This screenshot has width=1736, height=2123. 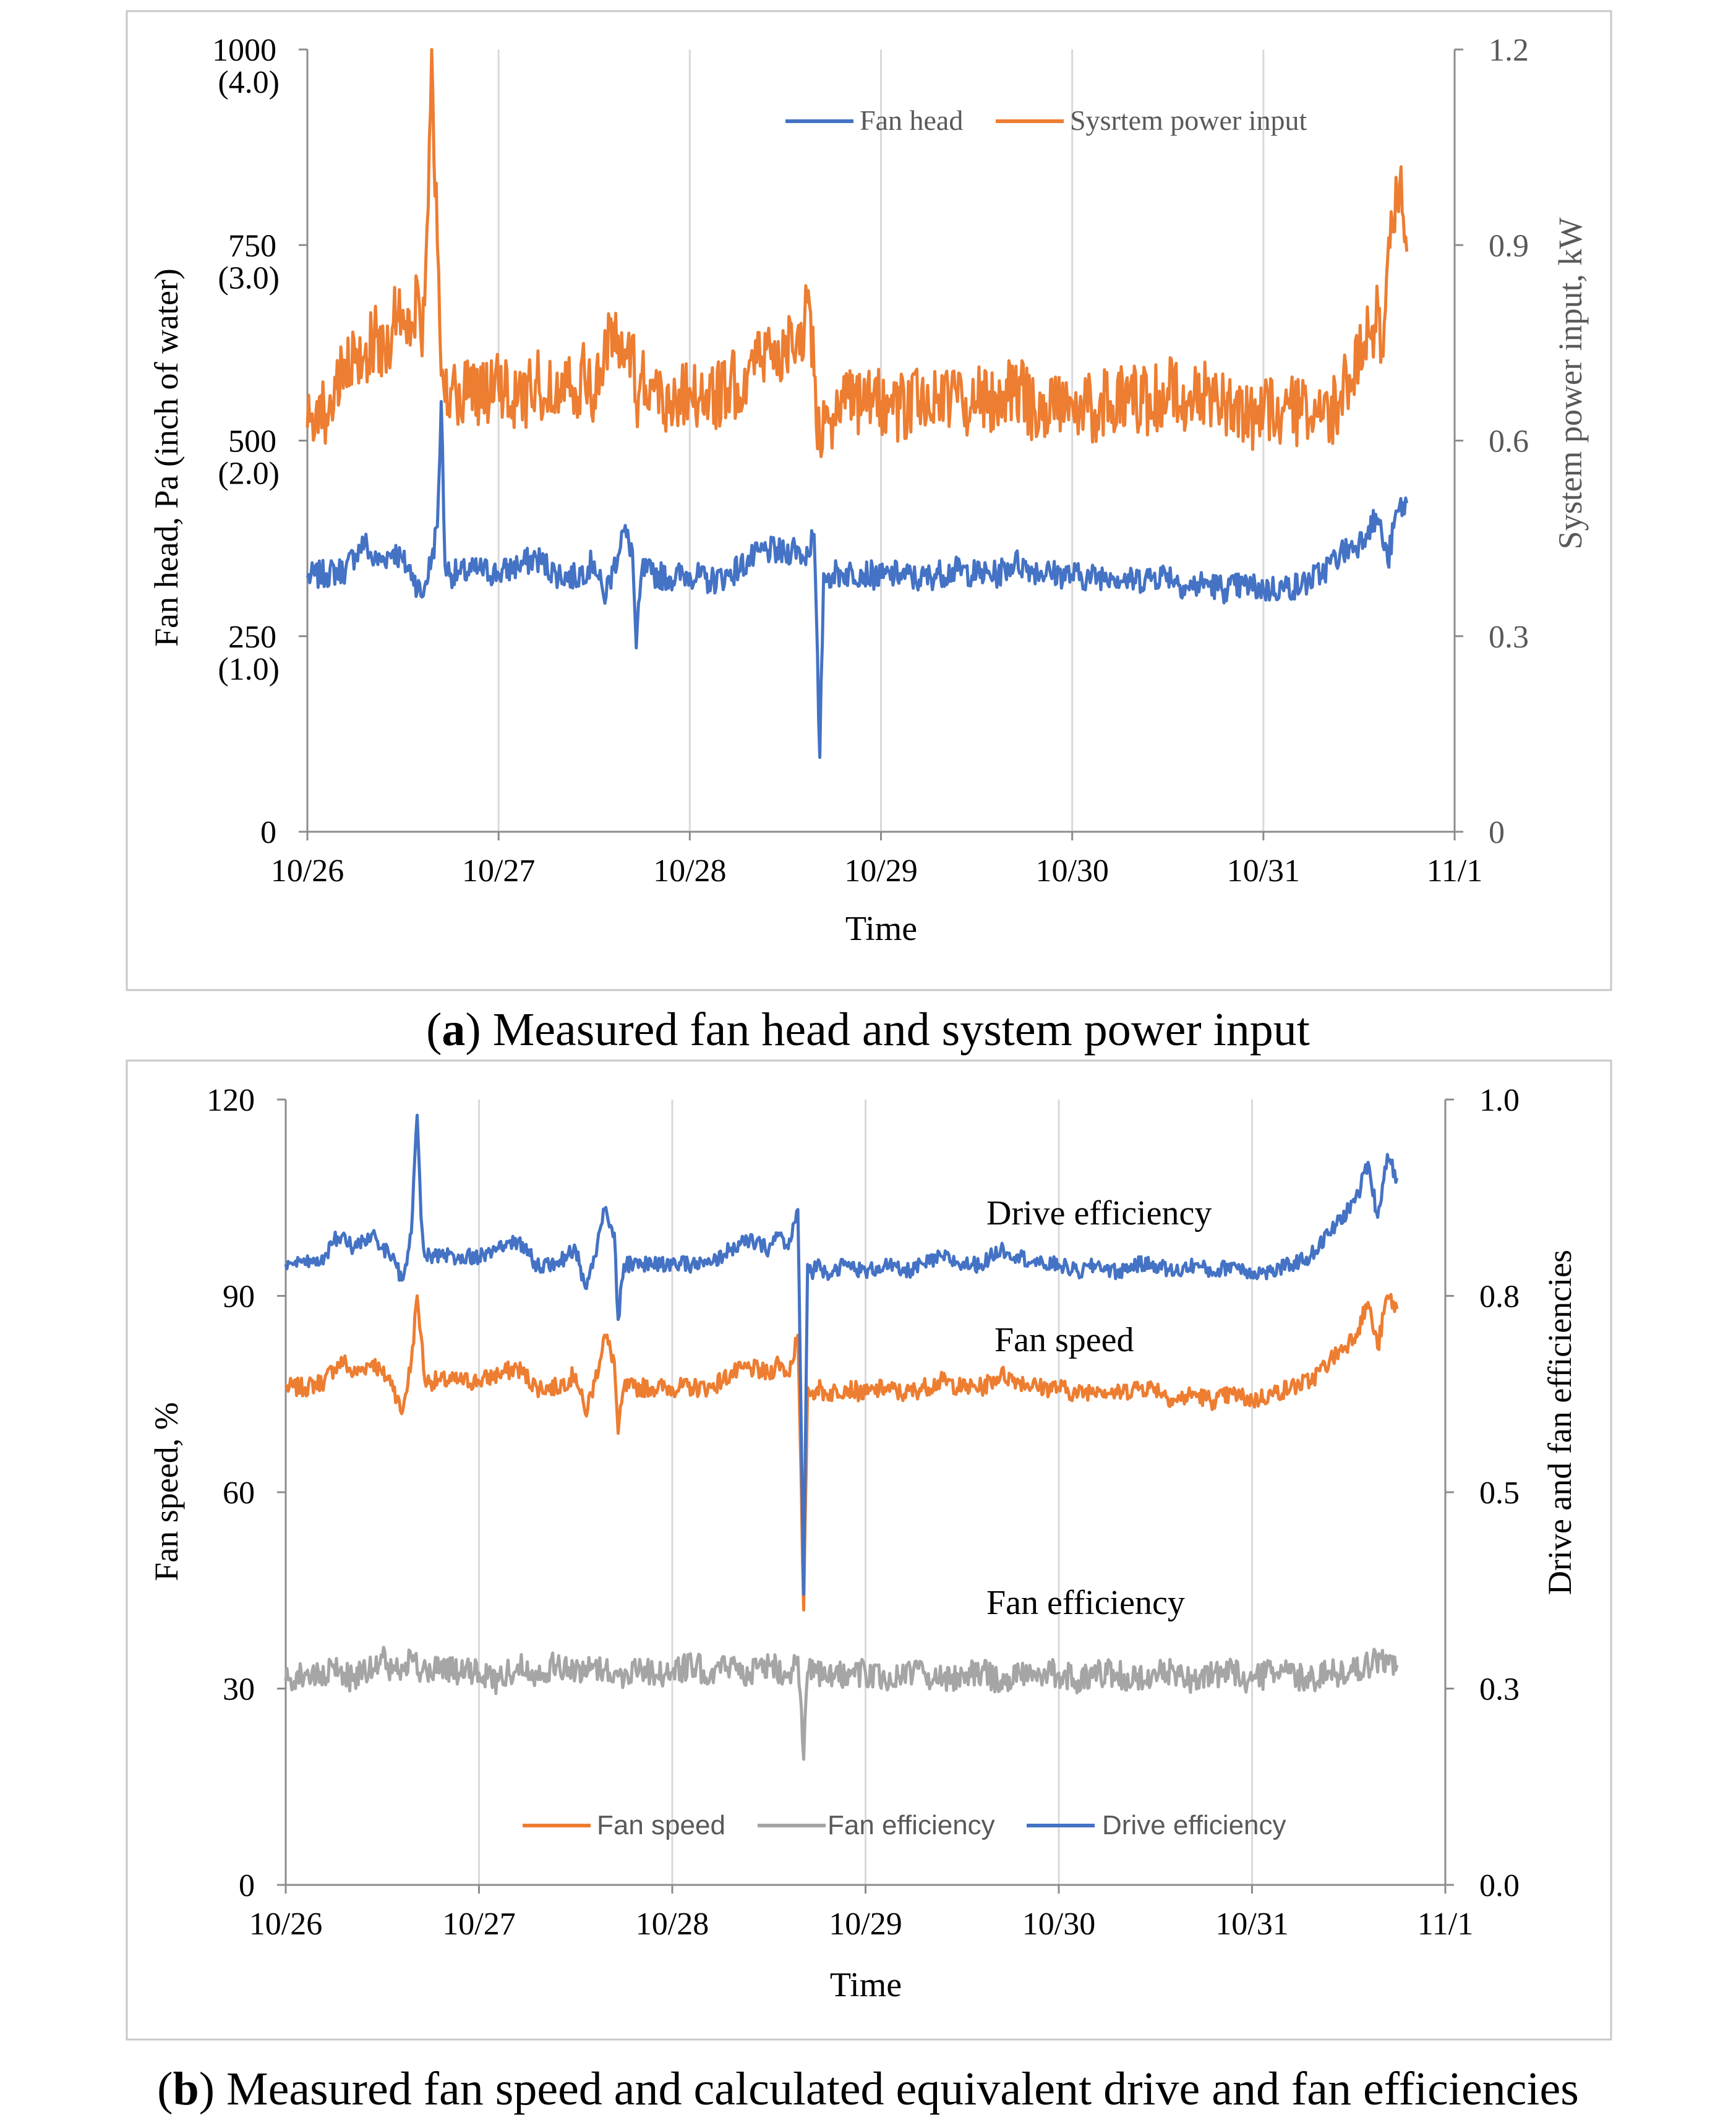 What do you see at coordinates (252, 637) in the screenshot?
I see `y-tick-label: 250` at bounding box center [252, 637].